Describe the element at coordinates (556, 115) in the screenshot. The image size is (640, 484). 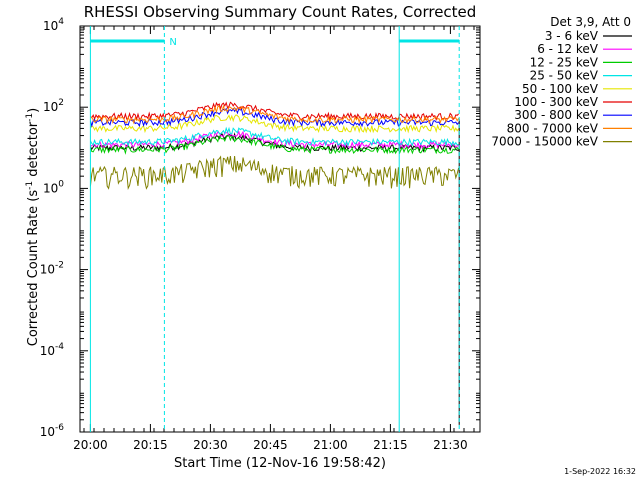
I see `legend-label-6: 300 - 800 keV` at that location.